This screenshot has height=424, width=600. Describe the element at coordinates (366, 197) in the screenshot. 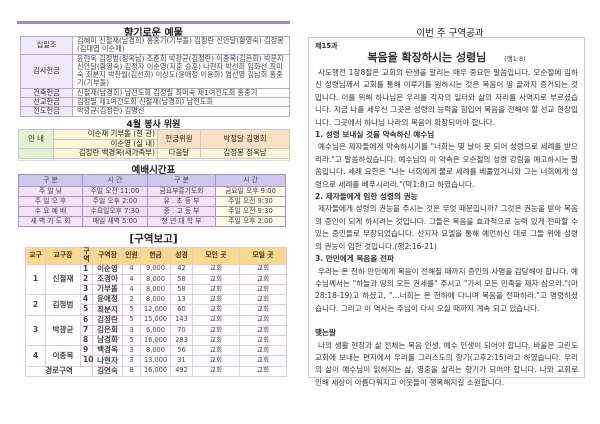

I see `section-heading: 2. 제자들에게 임한 성령의 권능` at that location.